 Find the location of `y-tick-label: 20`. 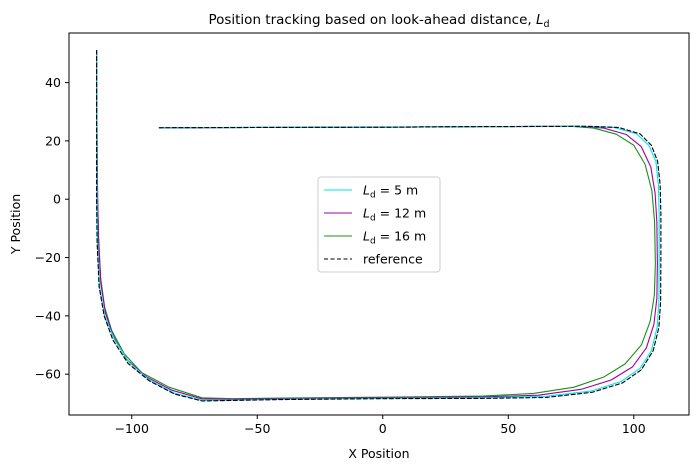

y-tick-label: 20 is located at coordinates (53, 140).